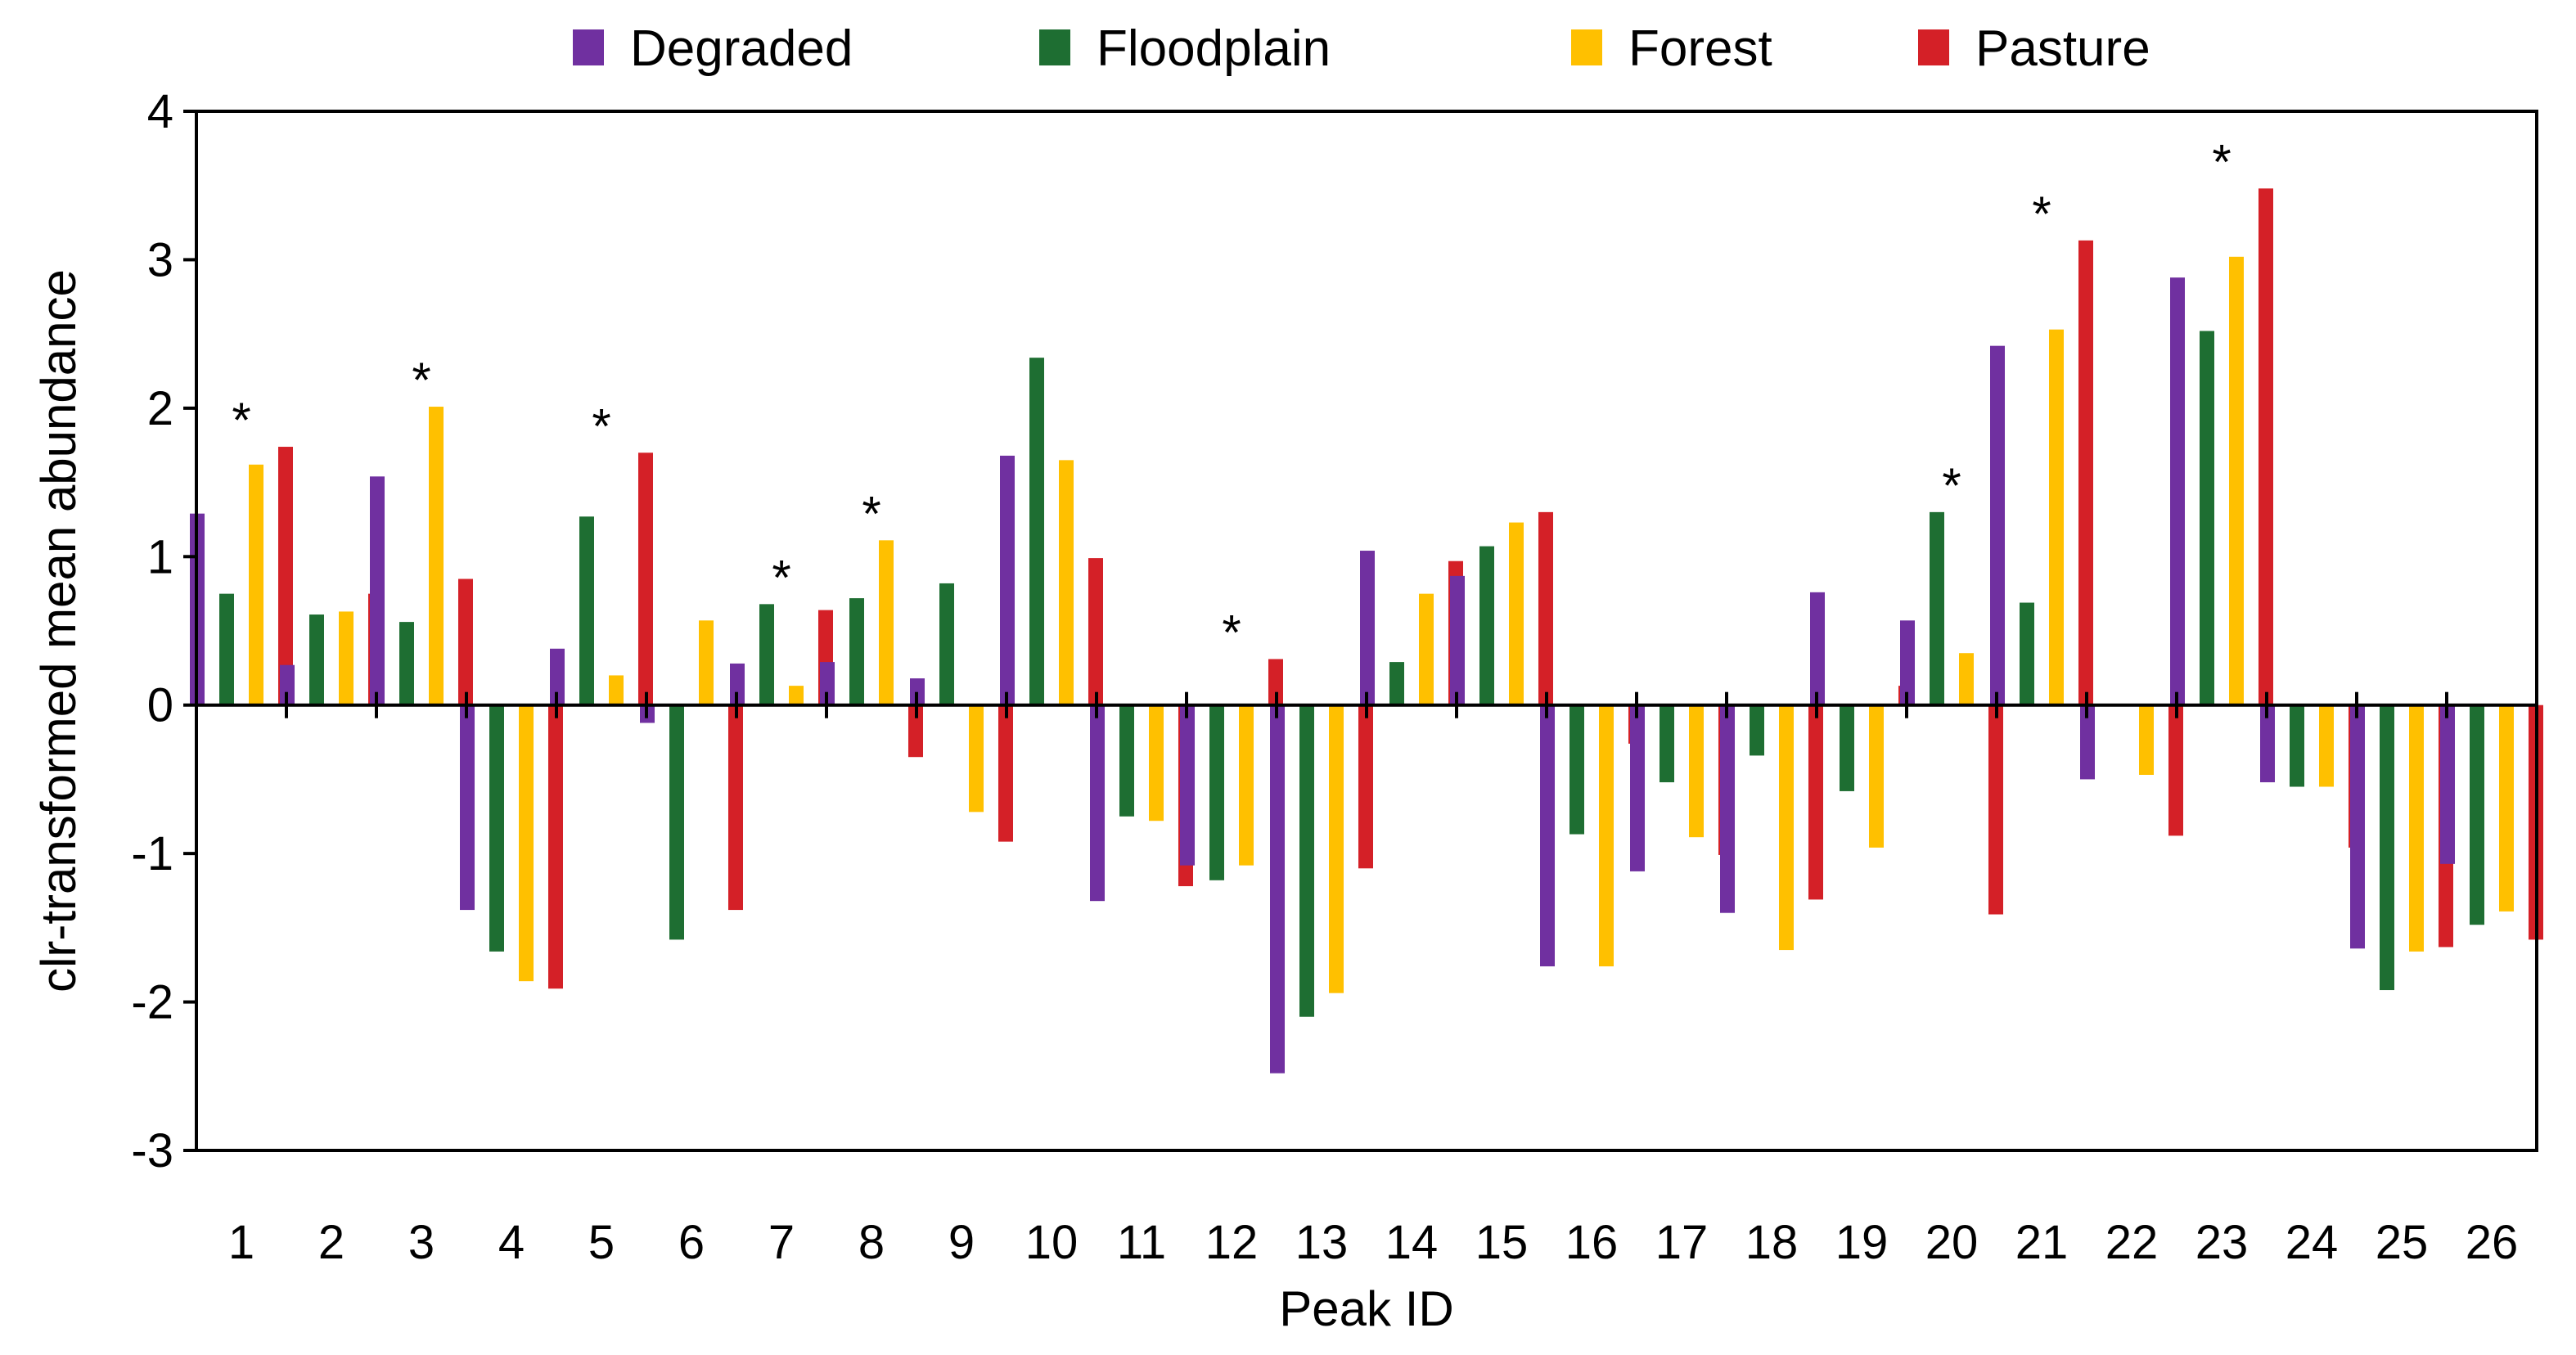 Image resolution: width=2576 pixels, height=1355 pixels. What do you see at coordinates (152, 1003) in the screenshot?
I see `y-tick-label: -2` at bounding box center [152, 1003].